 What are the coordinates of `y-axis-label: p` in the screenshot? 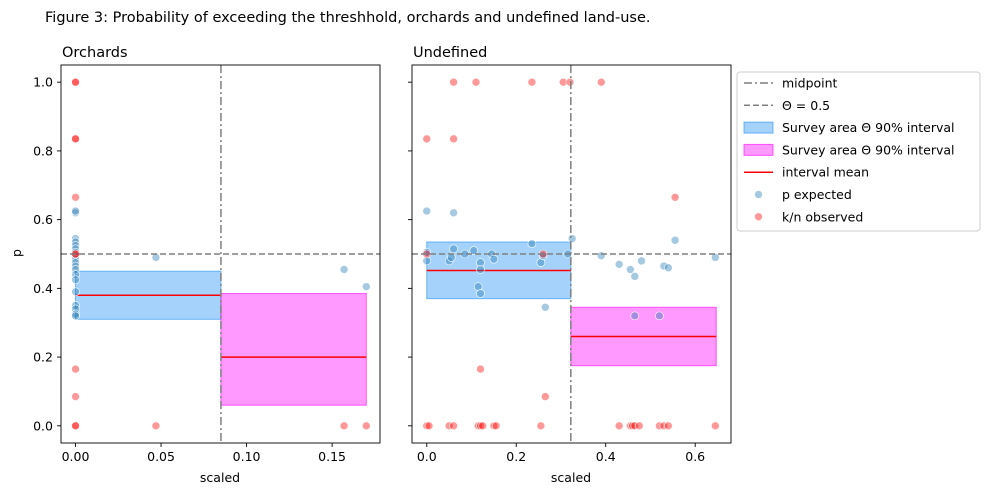 It's located at (16, 253).